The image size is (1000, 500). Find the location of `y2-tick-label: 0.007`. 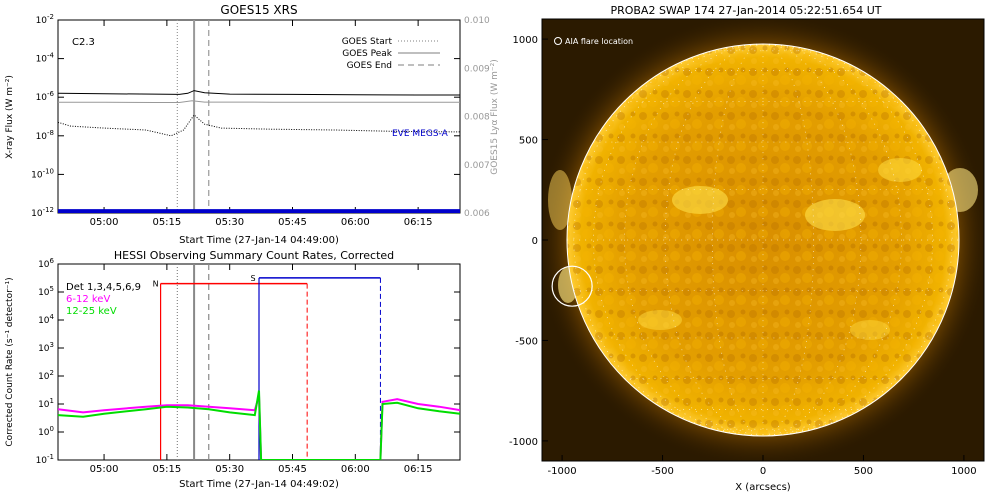

y2-tick-label: 0.007 is located at coordinates (477, 166).